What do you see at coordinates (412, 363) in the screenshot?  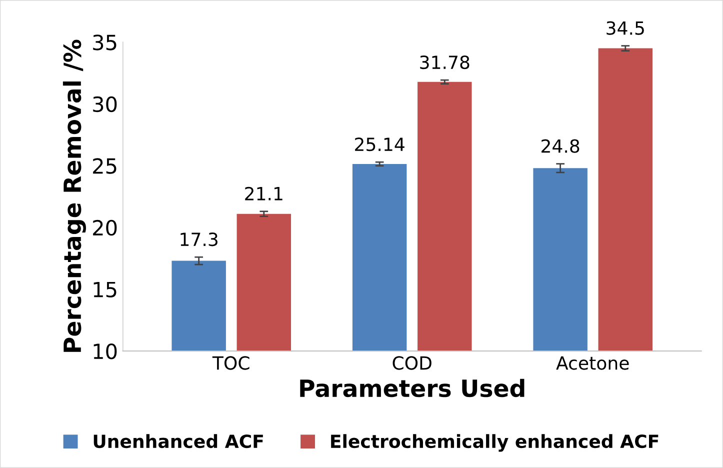 I see `x-tick-label: COD` at bounding box center [412, 363].